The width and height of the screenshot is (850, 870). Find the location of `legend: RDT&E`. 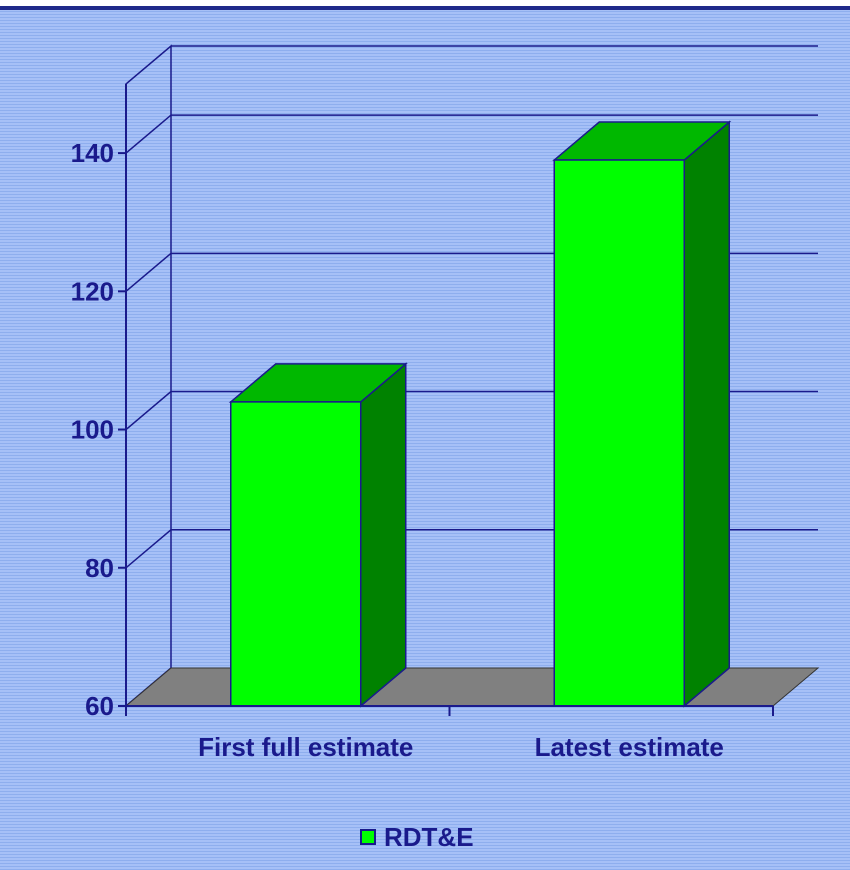

legend: RDT&E is located at coordinates (417, 837).